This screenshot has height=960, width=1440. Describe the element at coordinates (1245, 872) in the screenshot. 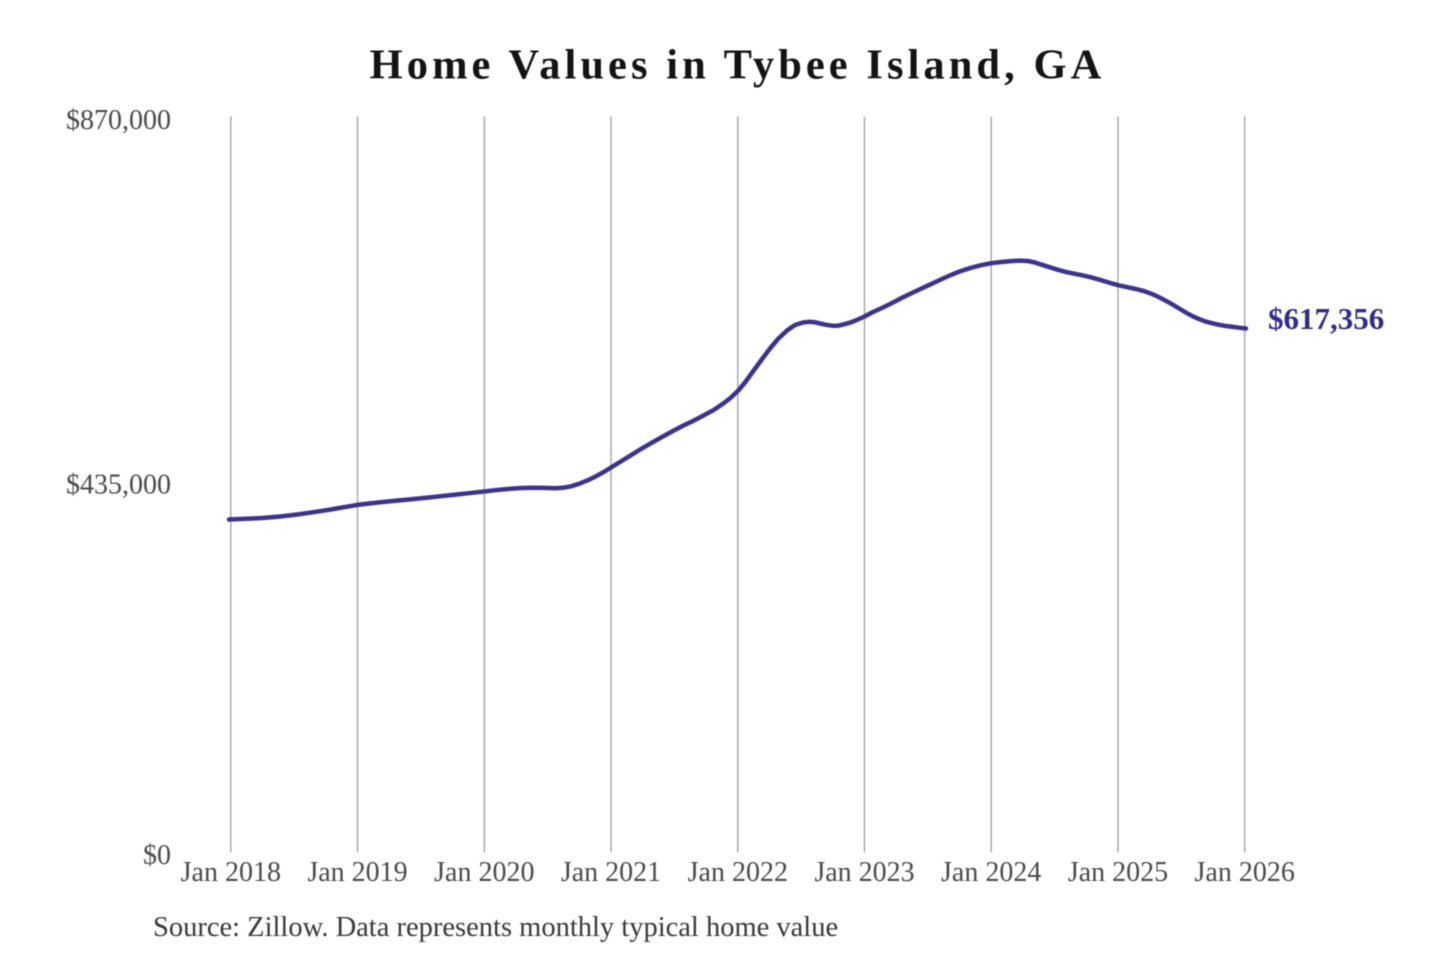

I see `svg-text: Jan 2026` at that location.